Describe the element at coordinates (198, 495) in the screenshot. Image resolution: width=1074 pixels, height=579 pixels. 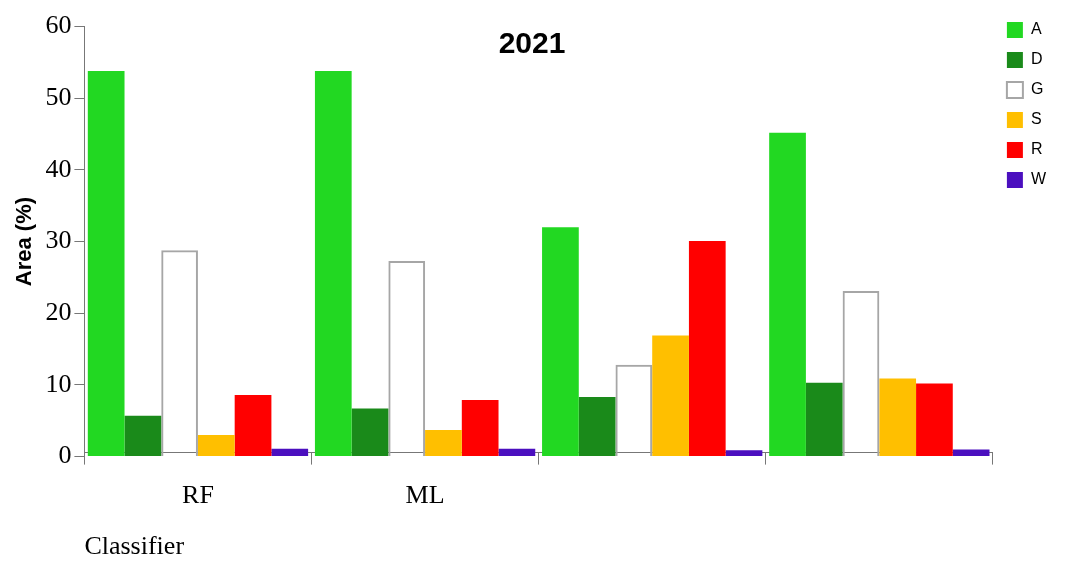
I see `x-tick-label: RF` at that location.